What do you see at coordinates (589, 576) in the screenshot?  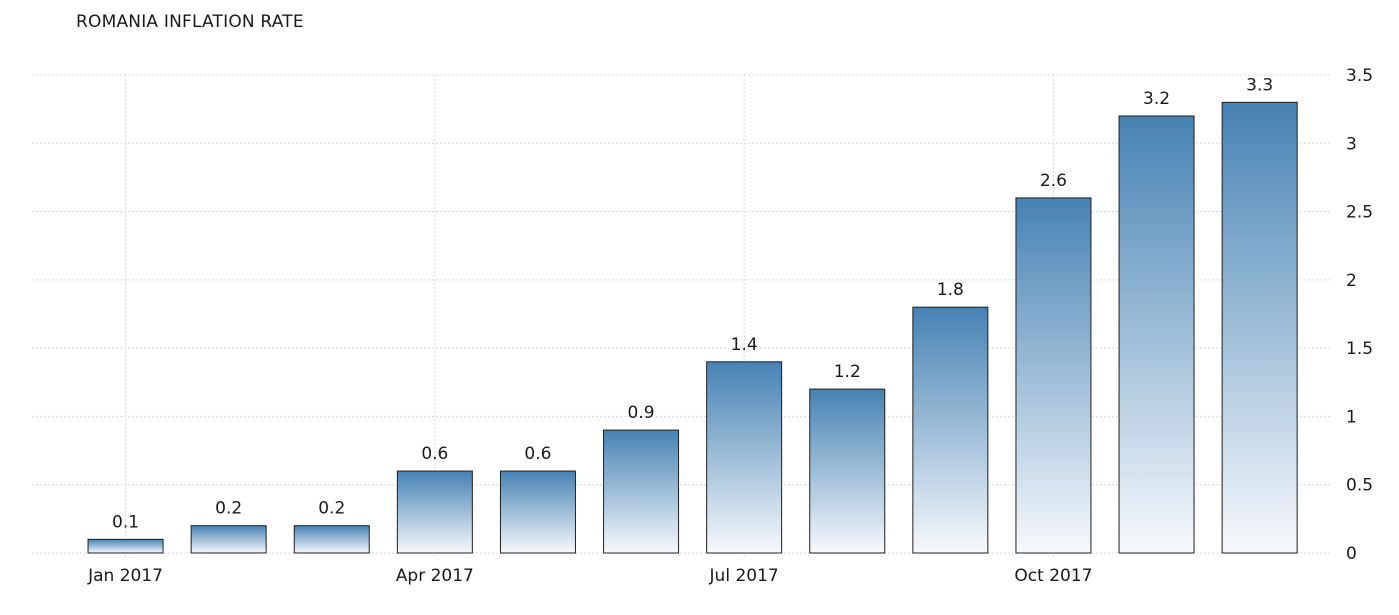 I see `x-axis: Jan 2017 Apr 2017 Jul 2017 Oct 2017` at bounding box center [589, 576].